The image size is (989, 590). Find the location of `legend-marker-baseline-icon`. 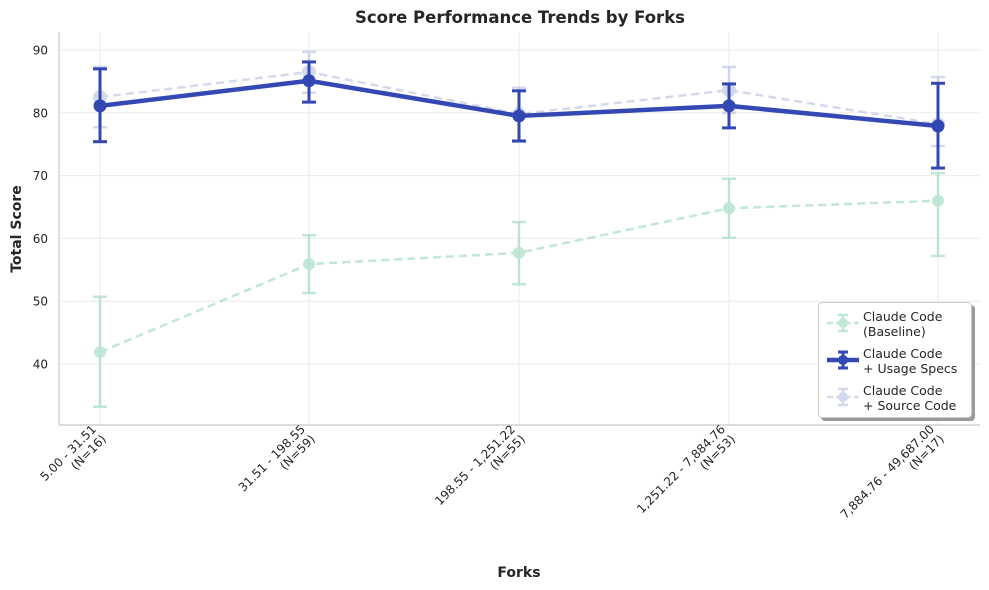

legend-marker-baseline-icon is located at coordinates (843, 323).